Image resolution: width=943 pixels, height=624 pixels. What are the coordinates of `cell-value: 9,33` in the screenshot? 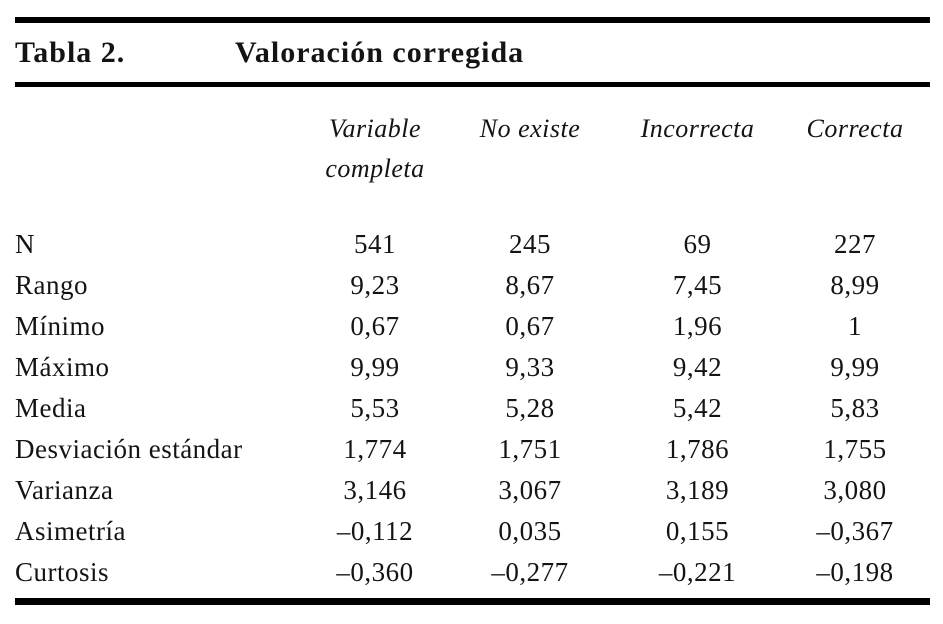 It's located at (530, 367).